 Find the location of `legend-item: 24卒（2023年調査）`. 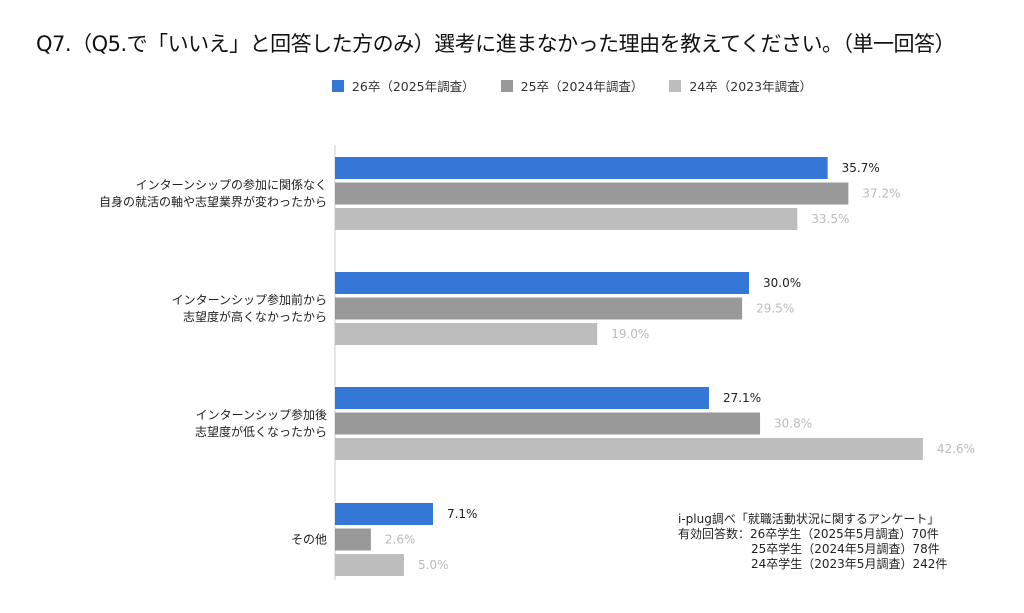

legend-item: 24卒（2023年調査） is located at coordinates (740, 85).